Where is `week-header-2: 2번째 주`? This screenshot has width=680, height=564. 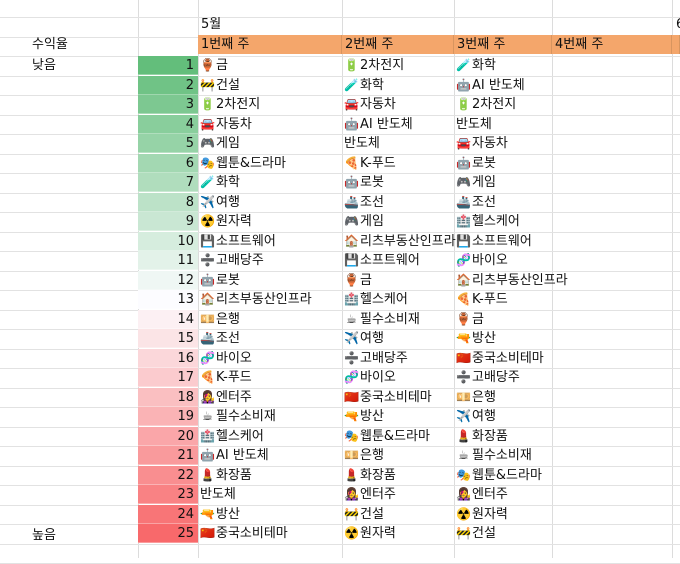
week-header-2: 2번째 주 is located at coordinates (398, 44).